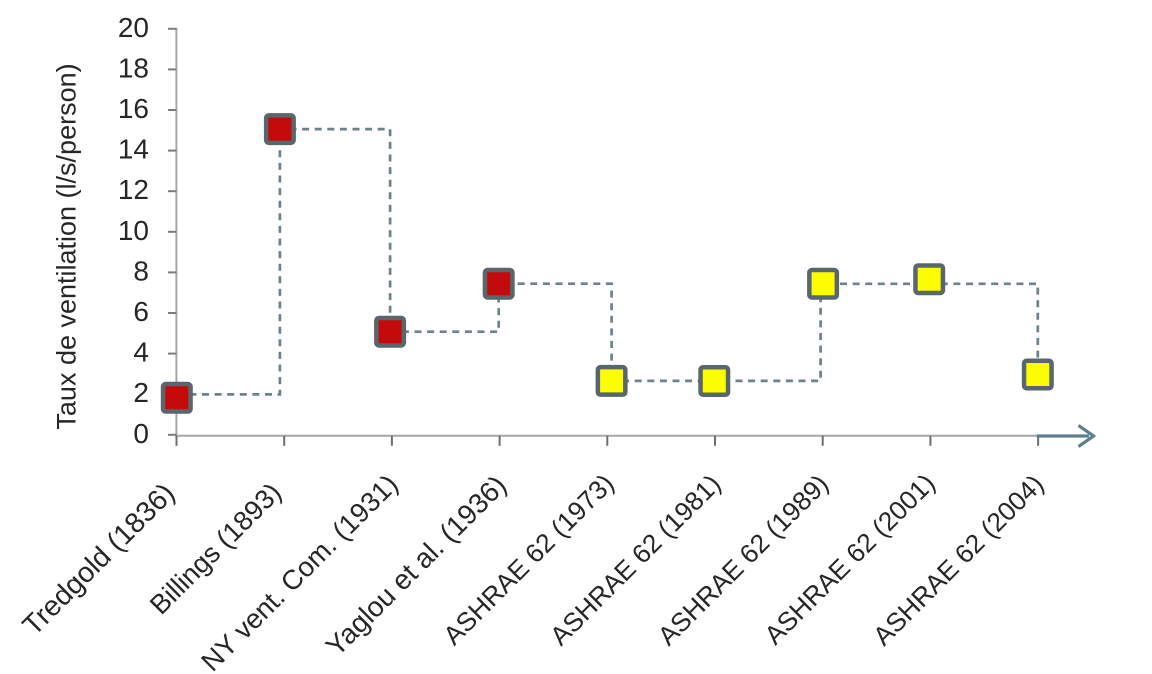 The width and height of the screenshot is (1152, 674). I want to click on svg-text: Yaglou et al. (1936), so click(416, 565).